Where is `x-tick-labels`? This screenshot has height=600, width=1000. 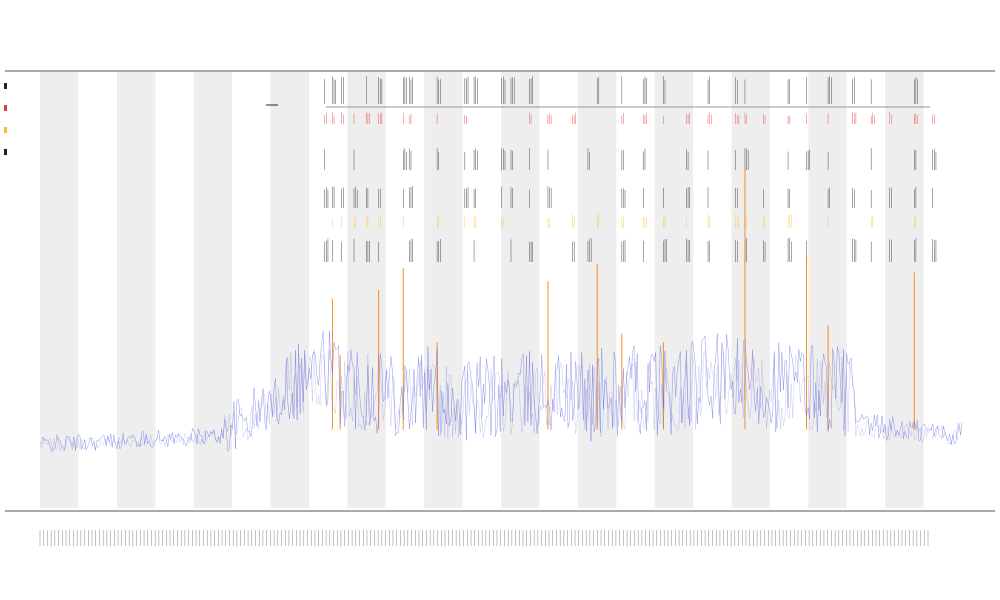
x-tick-labels is located at coordinates (484, 538).